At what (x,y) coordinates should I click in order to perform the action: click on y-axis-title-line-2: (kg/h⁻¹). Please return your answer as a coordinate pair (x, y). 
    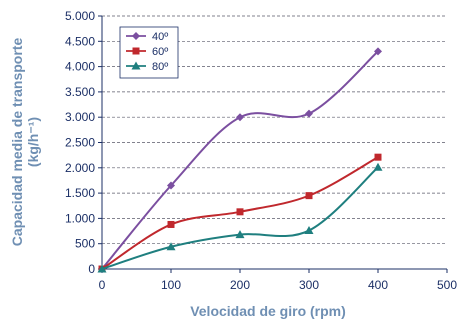
    Looking at the image, I should click on (33, 142).